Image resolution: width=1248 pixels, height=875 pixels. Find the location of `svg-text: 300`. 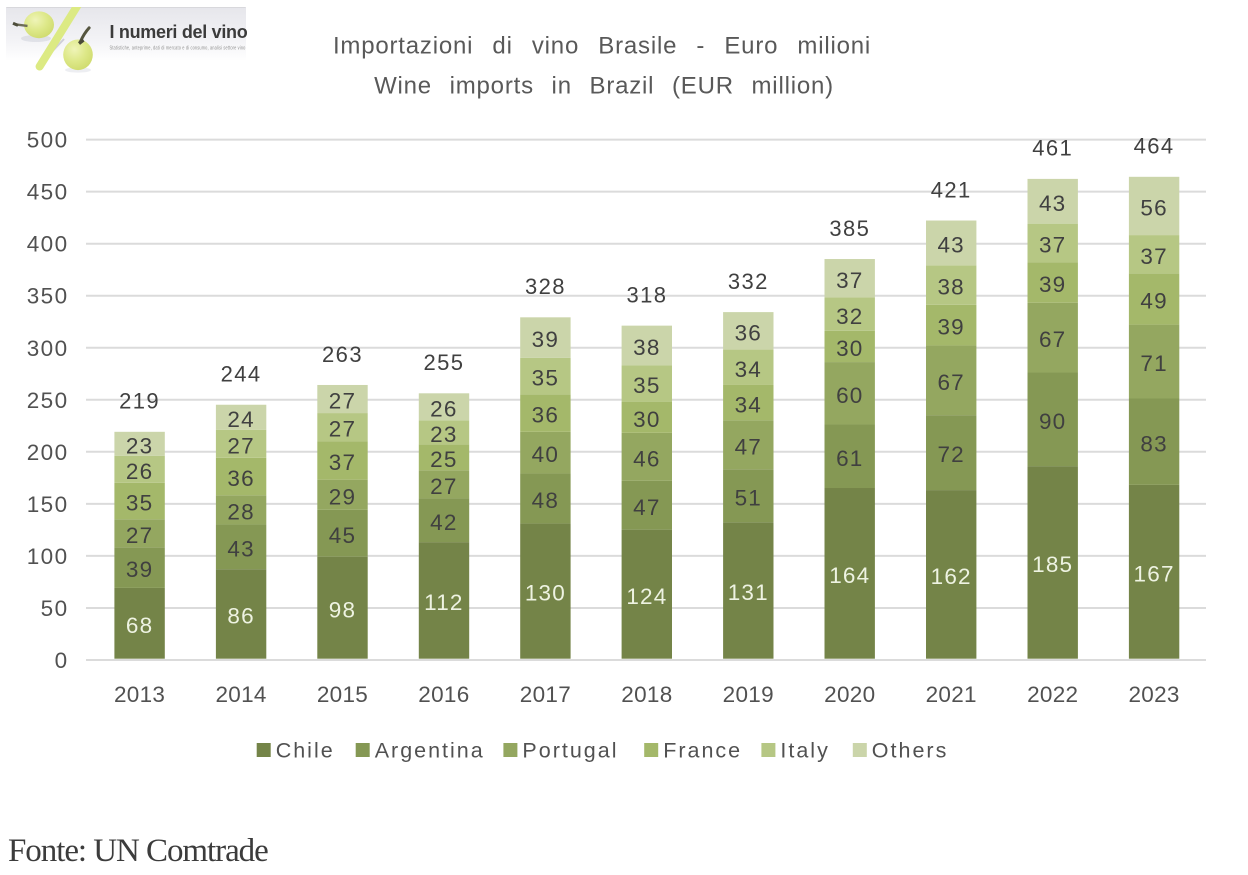

svg-text: 300 is located at coordinates (48, 348).